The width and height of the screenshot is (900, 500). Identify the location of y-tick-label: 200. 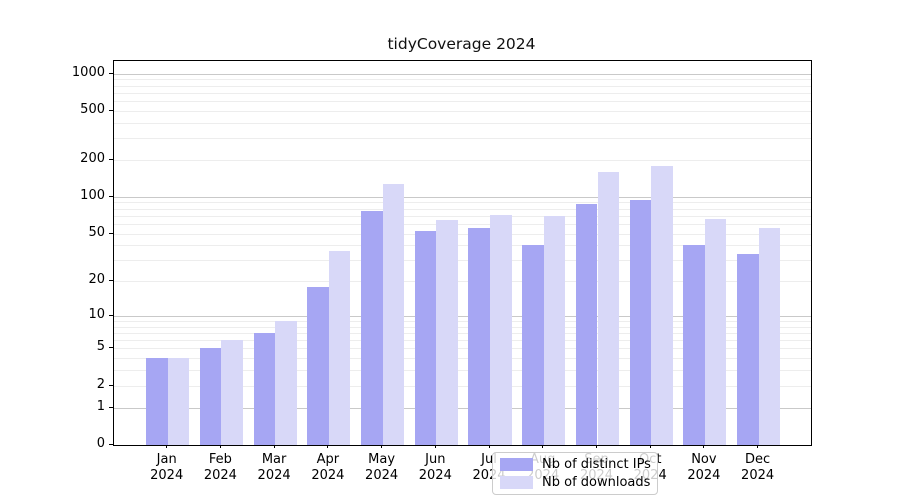
(92, 158).